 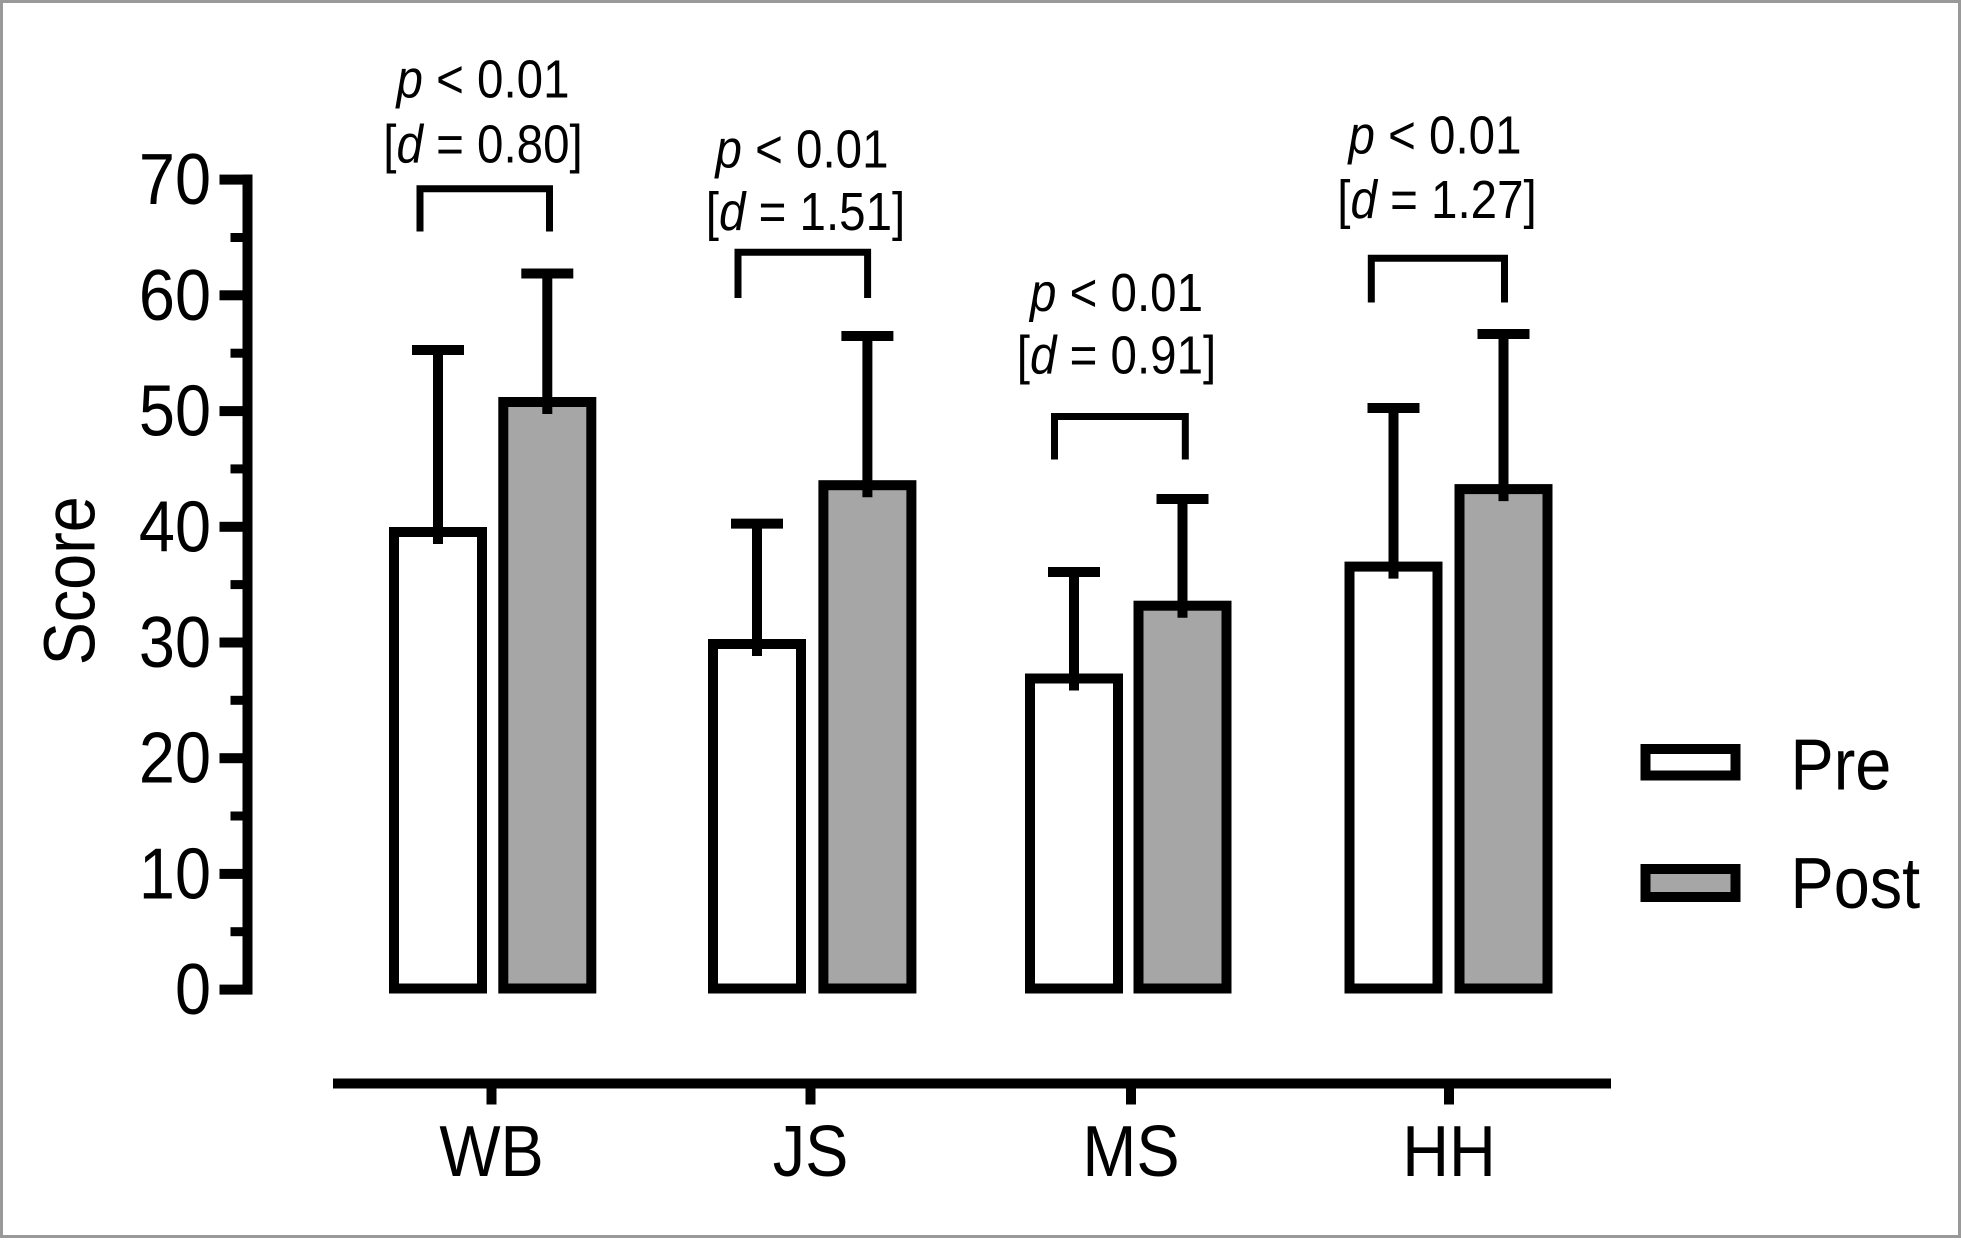 What do you see at coordinates (1841, 764) in the screenshot?
I see `svg-text: Pre` at bounding box center [1841, 764].